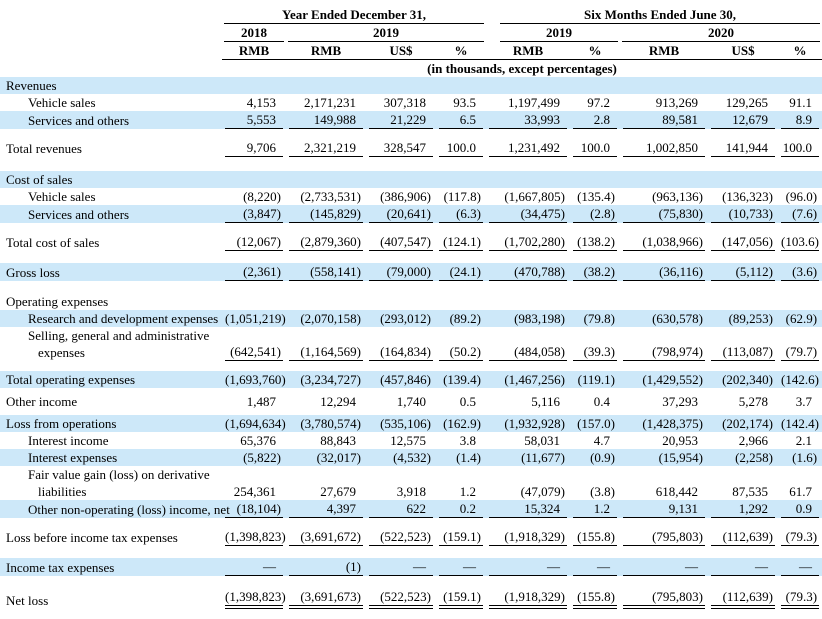 The height and width of the screenshot is (619, 822). Describe the element at coordinates (595, 440) in the screenshot. I see `value-cell: 4.7` at that location.